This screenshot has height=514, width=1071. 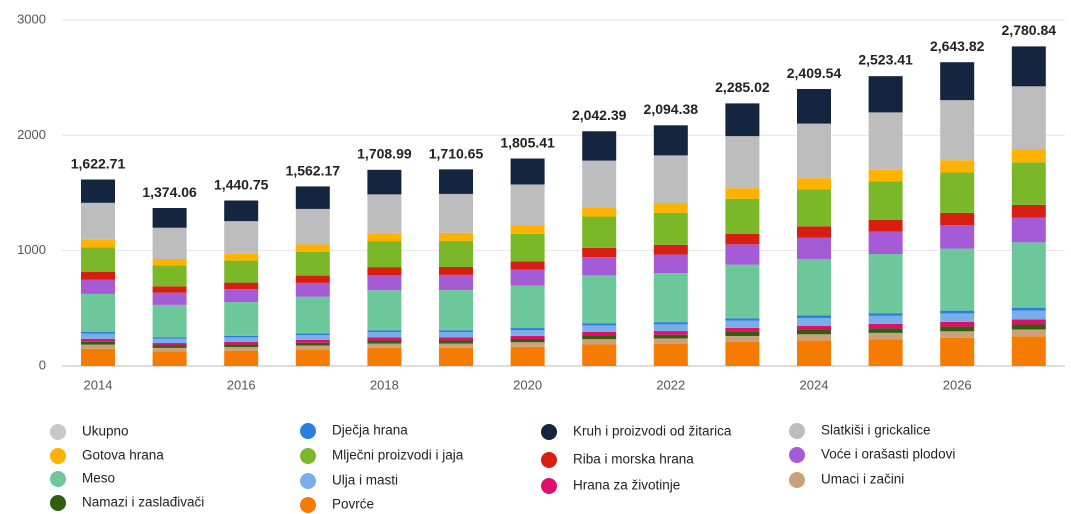 I want to click on x-tick-label: 2016, so click(x=241, y=384).